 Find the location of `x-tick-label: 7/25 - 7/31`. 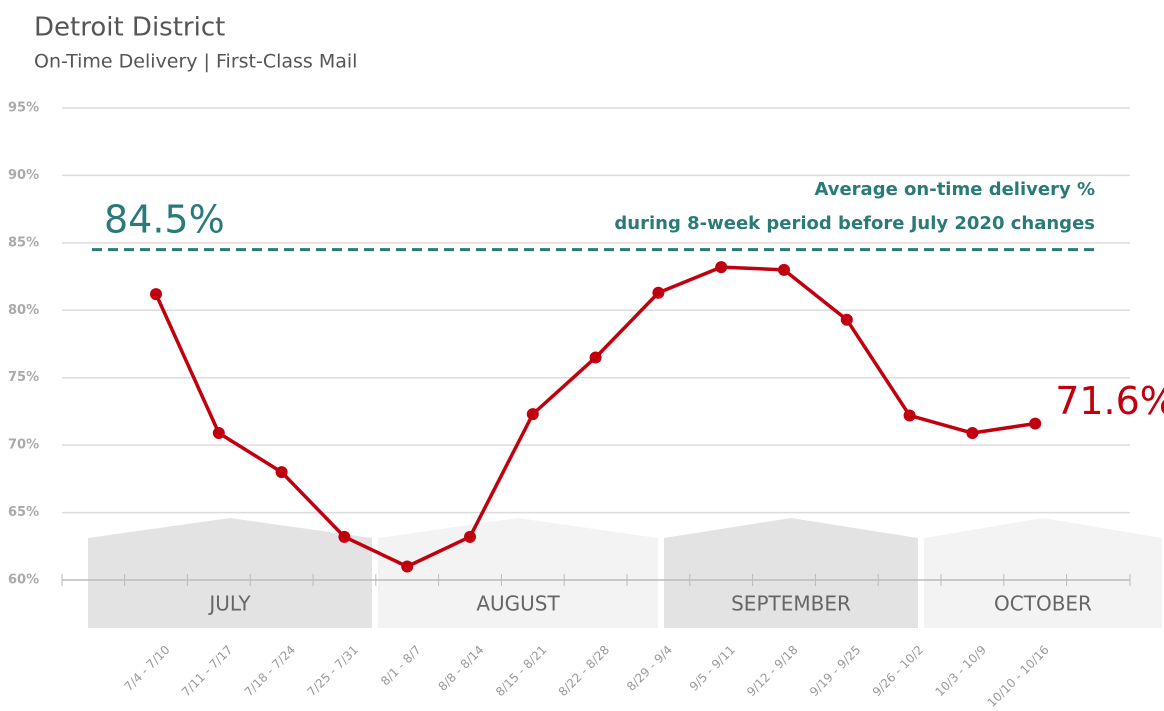

x-tick-label: 7/25 - 7/31 is located at coordinates (333, 671).